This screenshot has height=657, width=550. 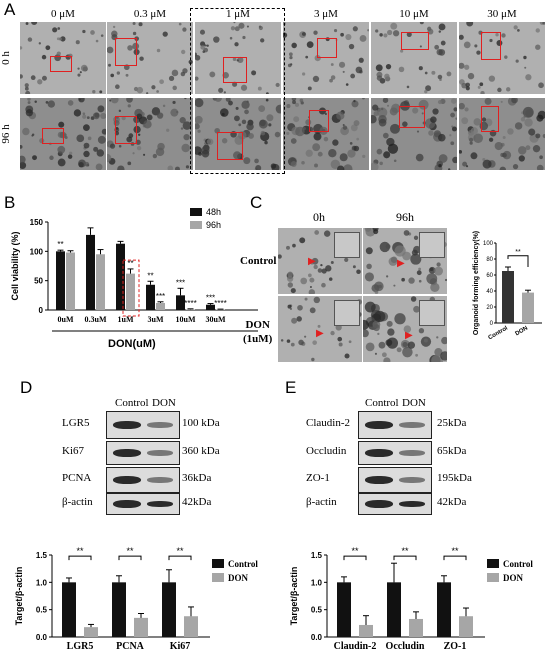 What do you see at coordinates (10, 9) in the screenshot?
I see `panel-a-letter: A` at bounding box center [10, 9].